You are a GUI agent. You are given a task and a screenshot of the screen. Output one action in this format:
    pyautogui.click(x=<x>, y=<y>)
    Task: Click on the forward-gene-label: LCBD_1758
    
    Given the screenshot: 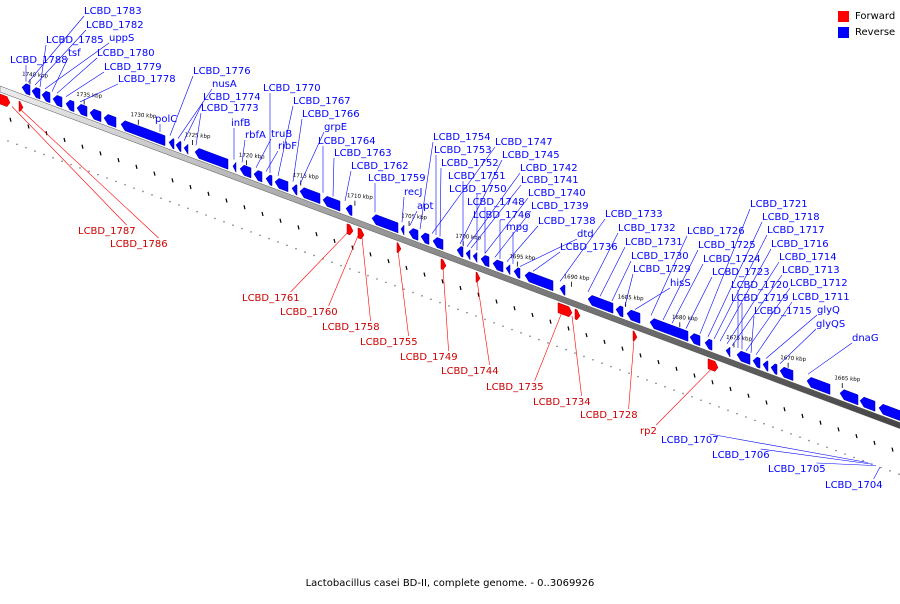 What is the action you would take?
    pyautogui.click(x=351, y=327)
    